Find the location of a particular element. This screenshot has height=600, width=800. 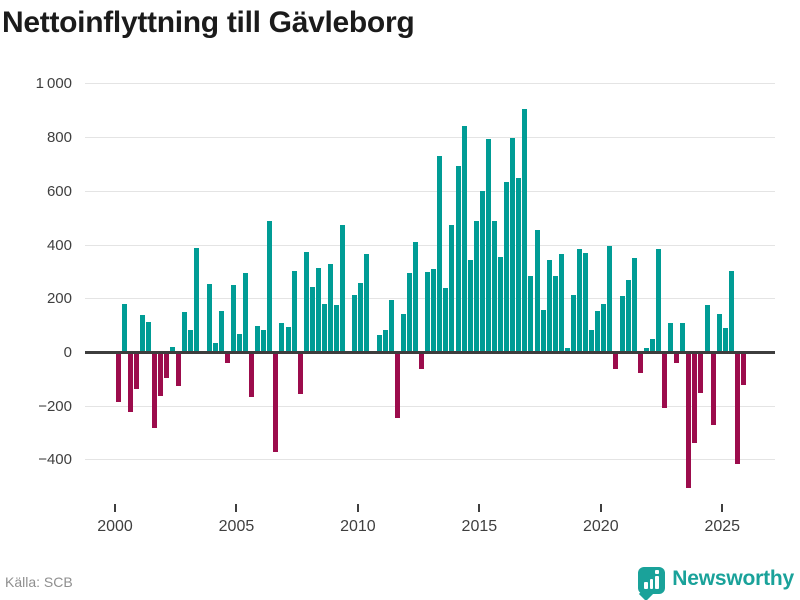

bar-2000Q4 is located at coordinates (136, 371).